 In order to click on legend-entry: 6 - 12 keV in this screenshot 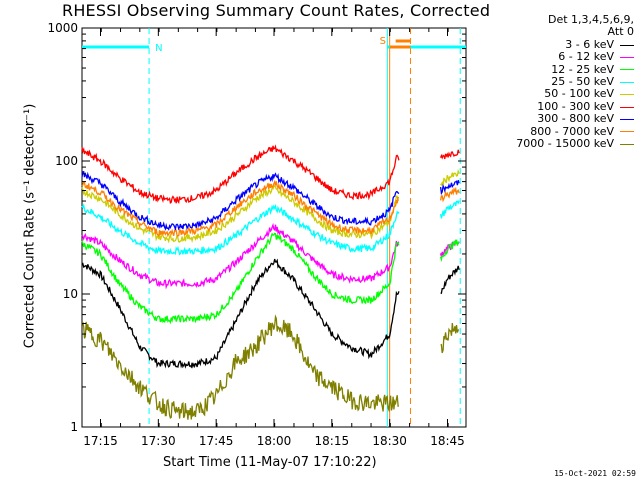, I will do `click(575, 57)`.